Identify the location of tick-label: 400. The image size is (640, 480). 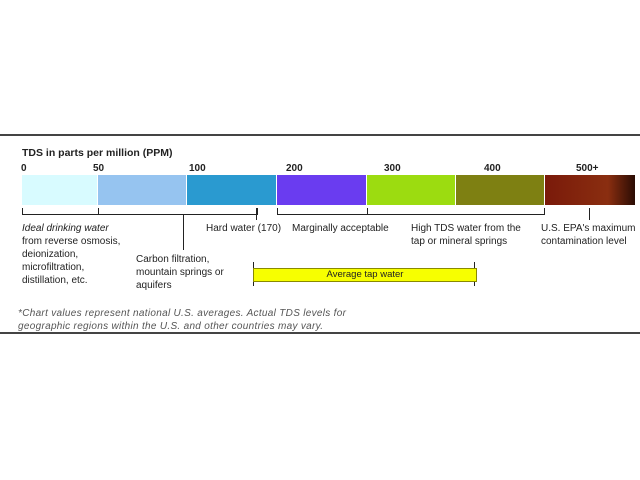
(492, 168).